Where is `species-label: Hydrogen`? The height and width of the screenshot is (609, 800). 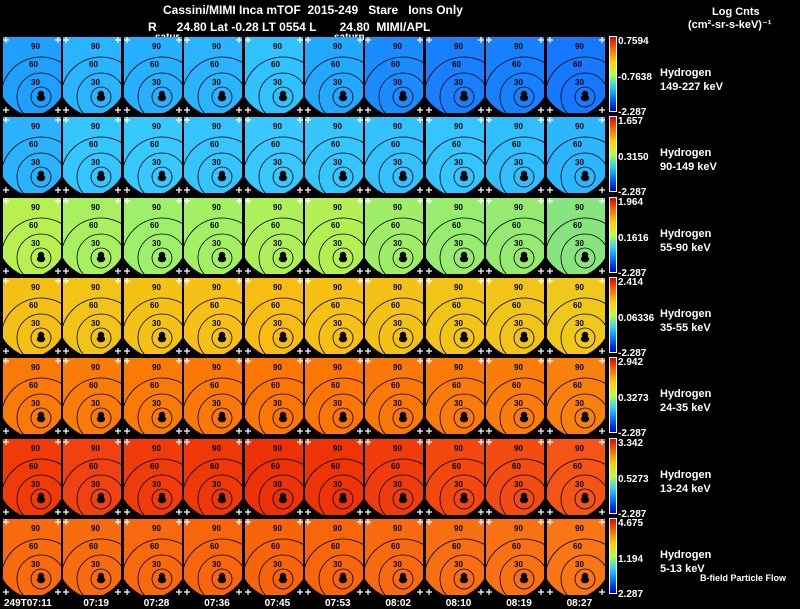 species-label: Hydrogen is located at coordinates (686, 474).